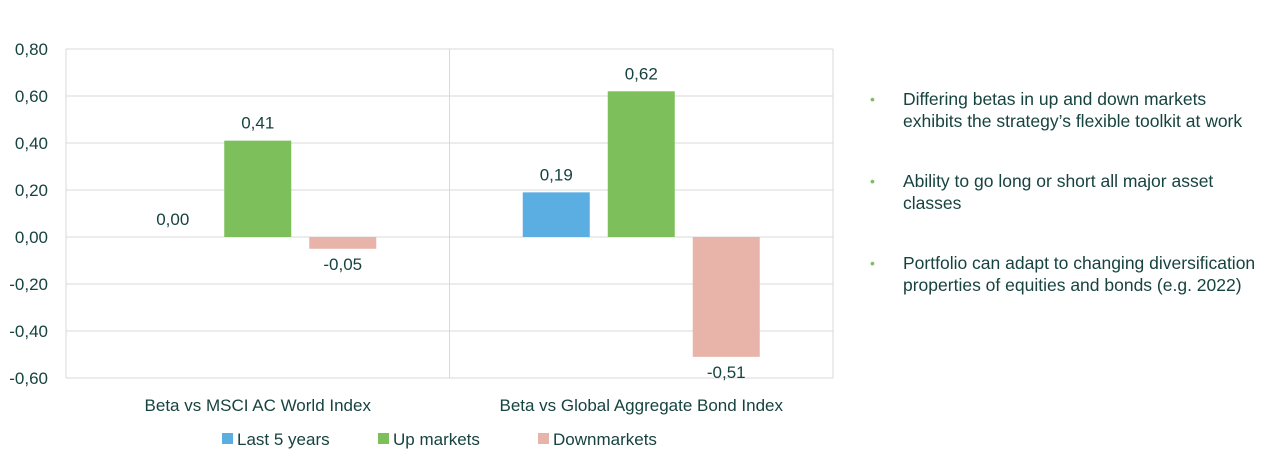 Image resolution: width=1280 pixels, height=466 pixels. I want to click on bar-value-label: 0,41, so click(257, 123).